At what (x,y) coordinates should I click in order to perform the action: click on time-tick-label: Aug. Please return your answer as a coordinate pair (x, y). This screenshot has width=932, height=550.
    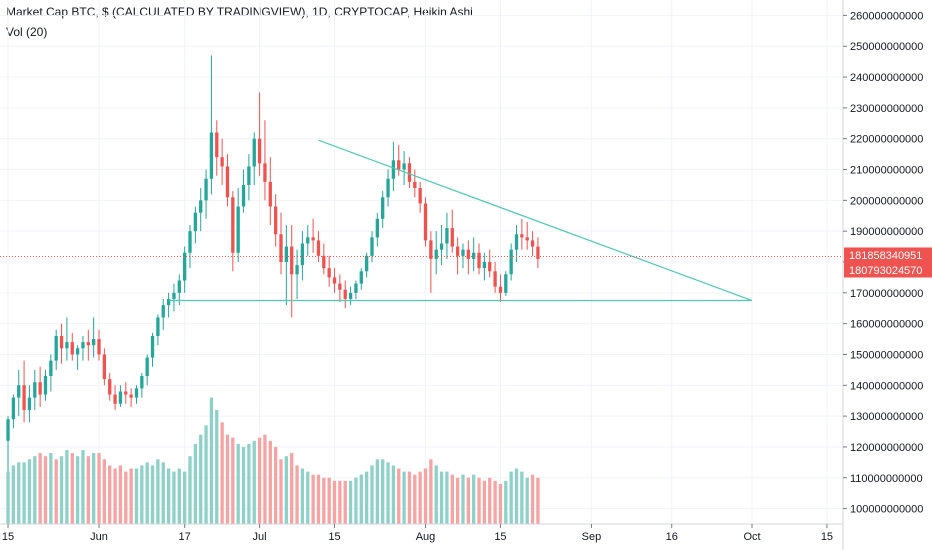
    Looking at the image, I should click on (426, 537).